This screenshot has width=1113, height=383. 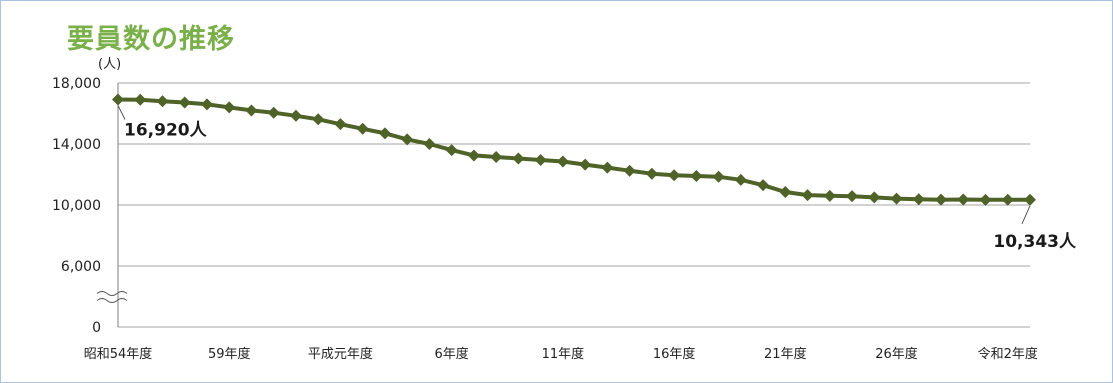 What do you see at coordinates (896, 354) in the screenshot?
I see `x-tick-label: 26年度` at bounding box center [896, 354].